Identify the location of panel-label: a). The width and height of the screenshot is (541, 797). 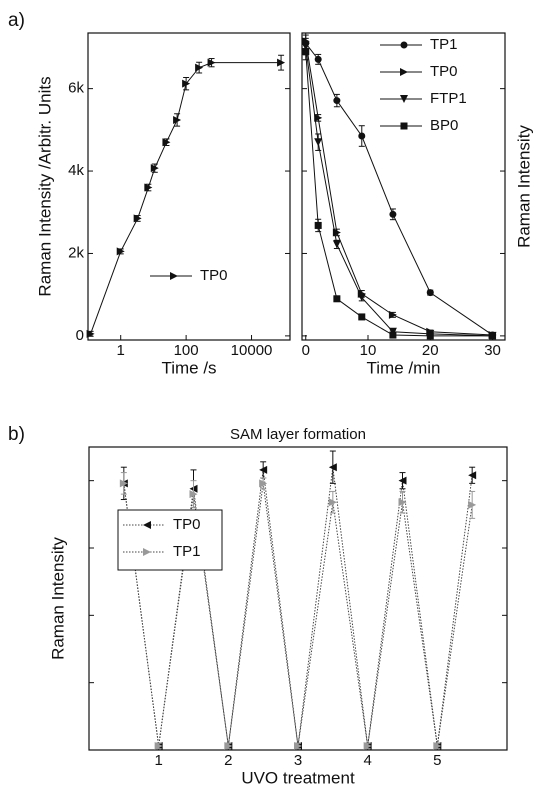
(16, 20).